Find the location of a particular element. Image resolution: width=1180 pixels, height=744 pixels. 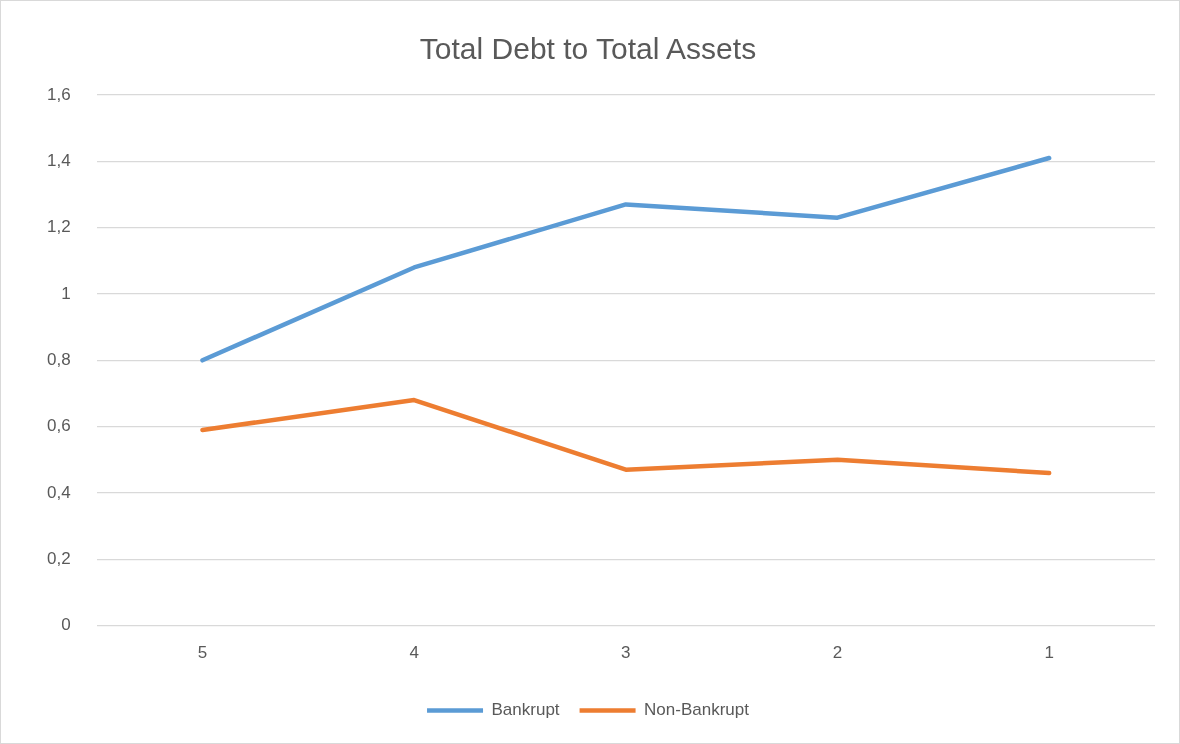

x-tick-label: 1 is located at coordinates (1049, 653).